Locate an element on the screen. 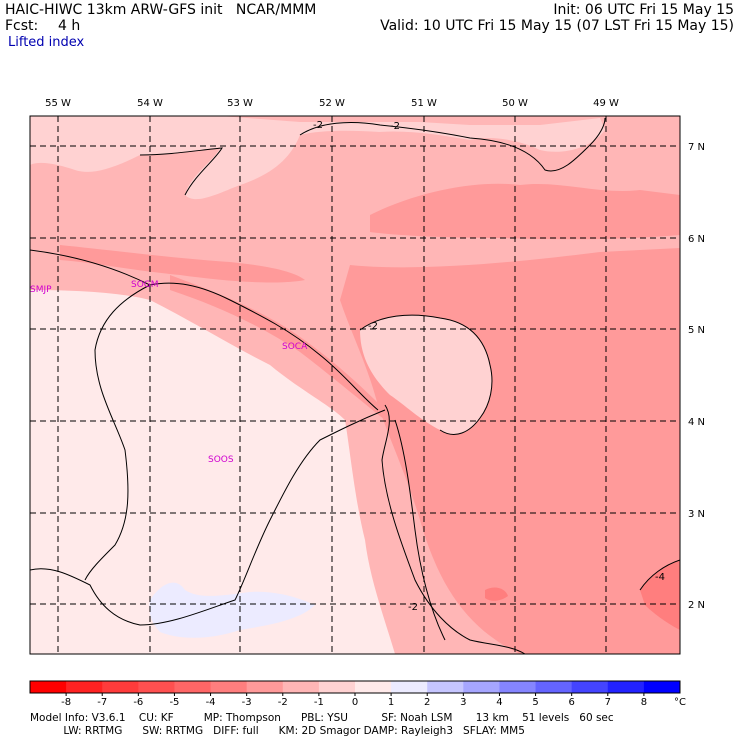 The image size is (740, 740). contour-minus2-west-north is located at coordinates (181, 171).